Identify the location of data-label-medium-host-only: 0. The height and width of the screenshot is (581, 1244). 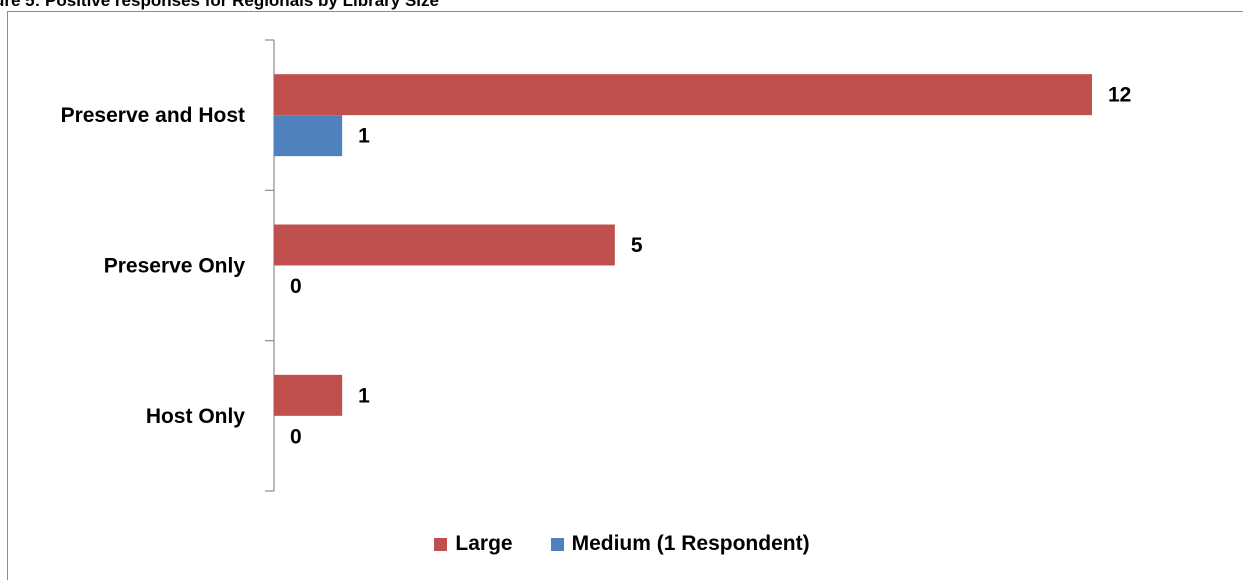
(296, 436).